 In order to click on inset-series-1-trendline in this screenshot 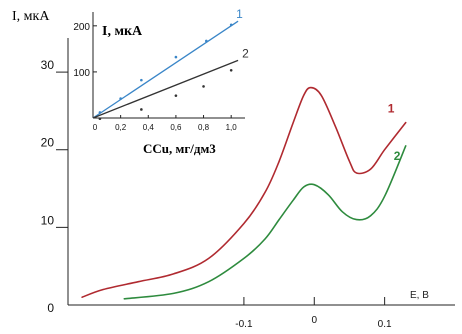, I will do `click(165, 69)`.